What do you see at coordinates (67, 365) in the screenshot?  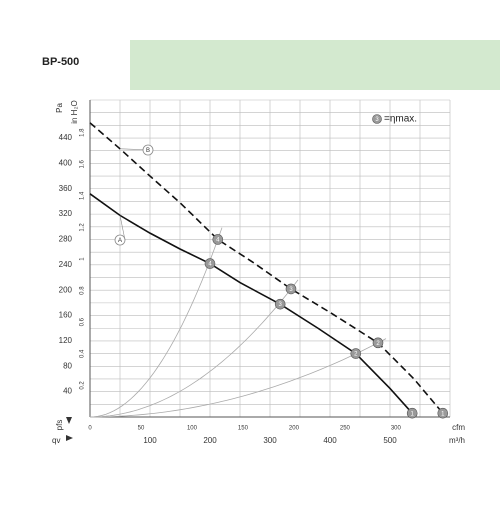 I see `y-tick-label: 80` at bounding box center [67, 365].